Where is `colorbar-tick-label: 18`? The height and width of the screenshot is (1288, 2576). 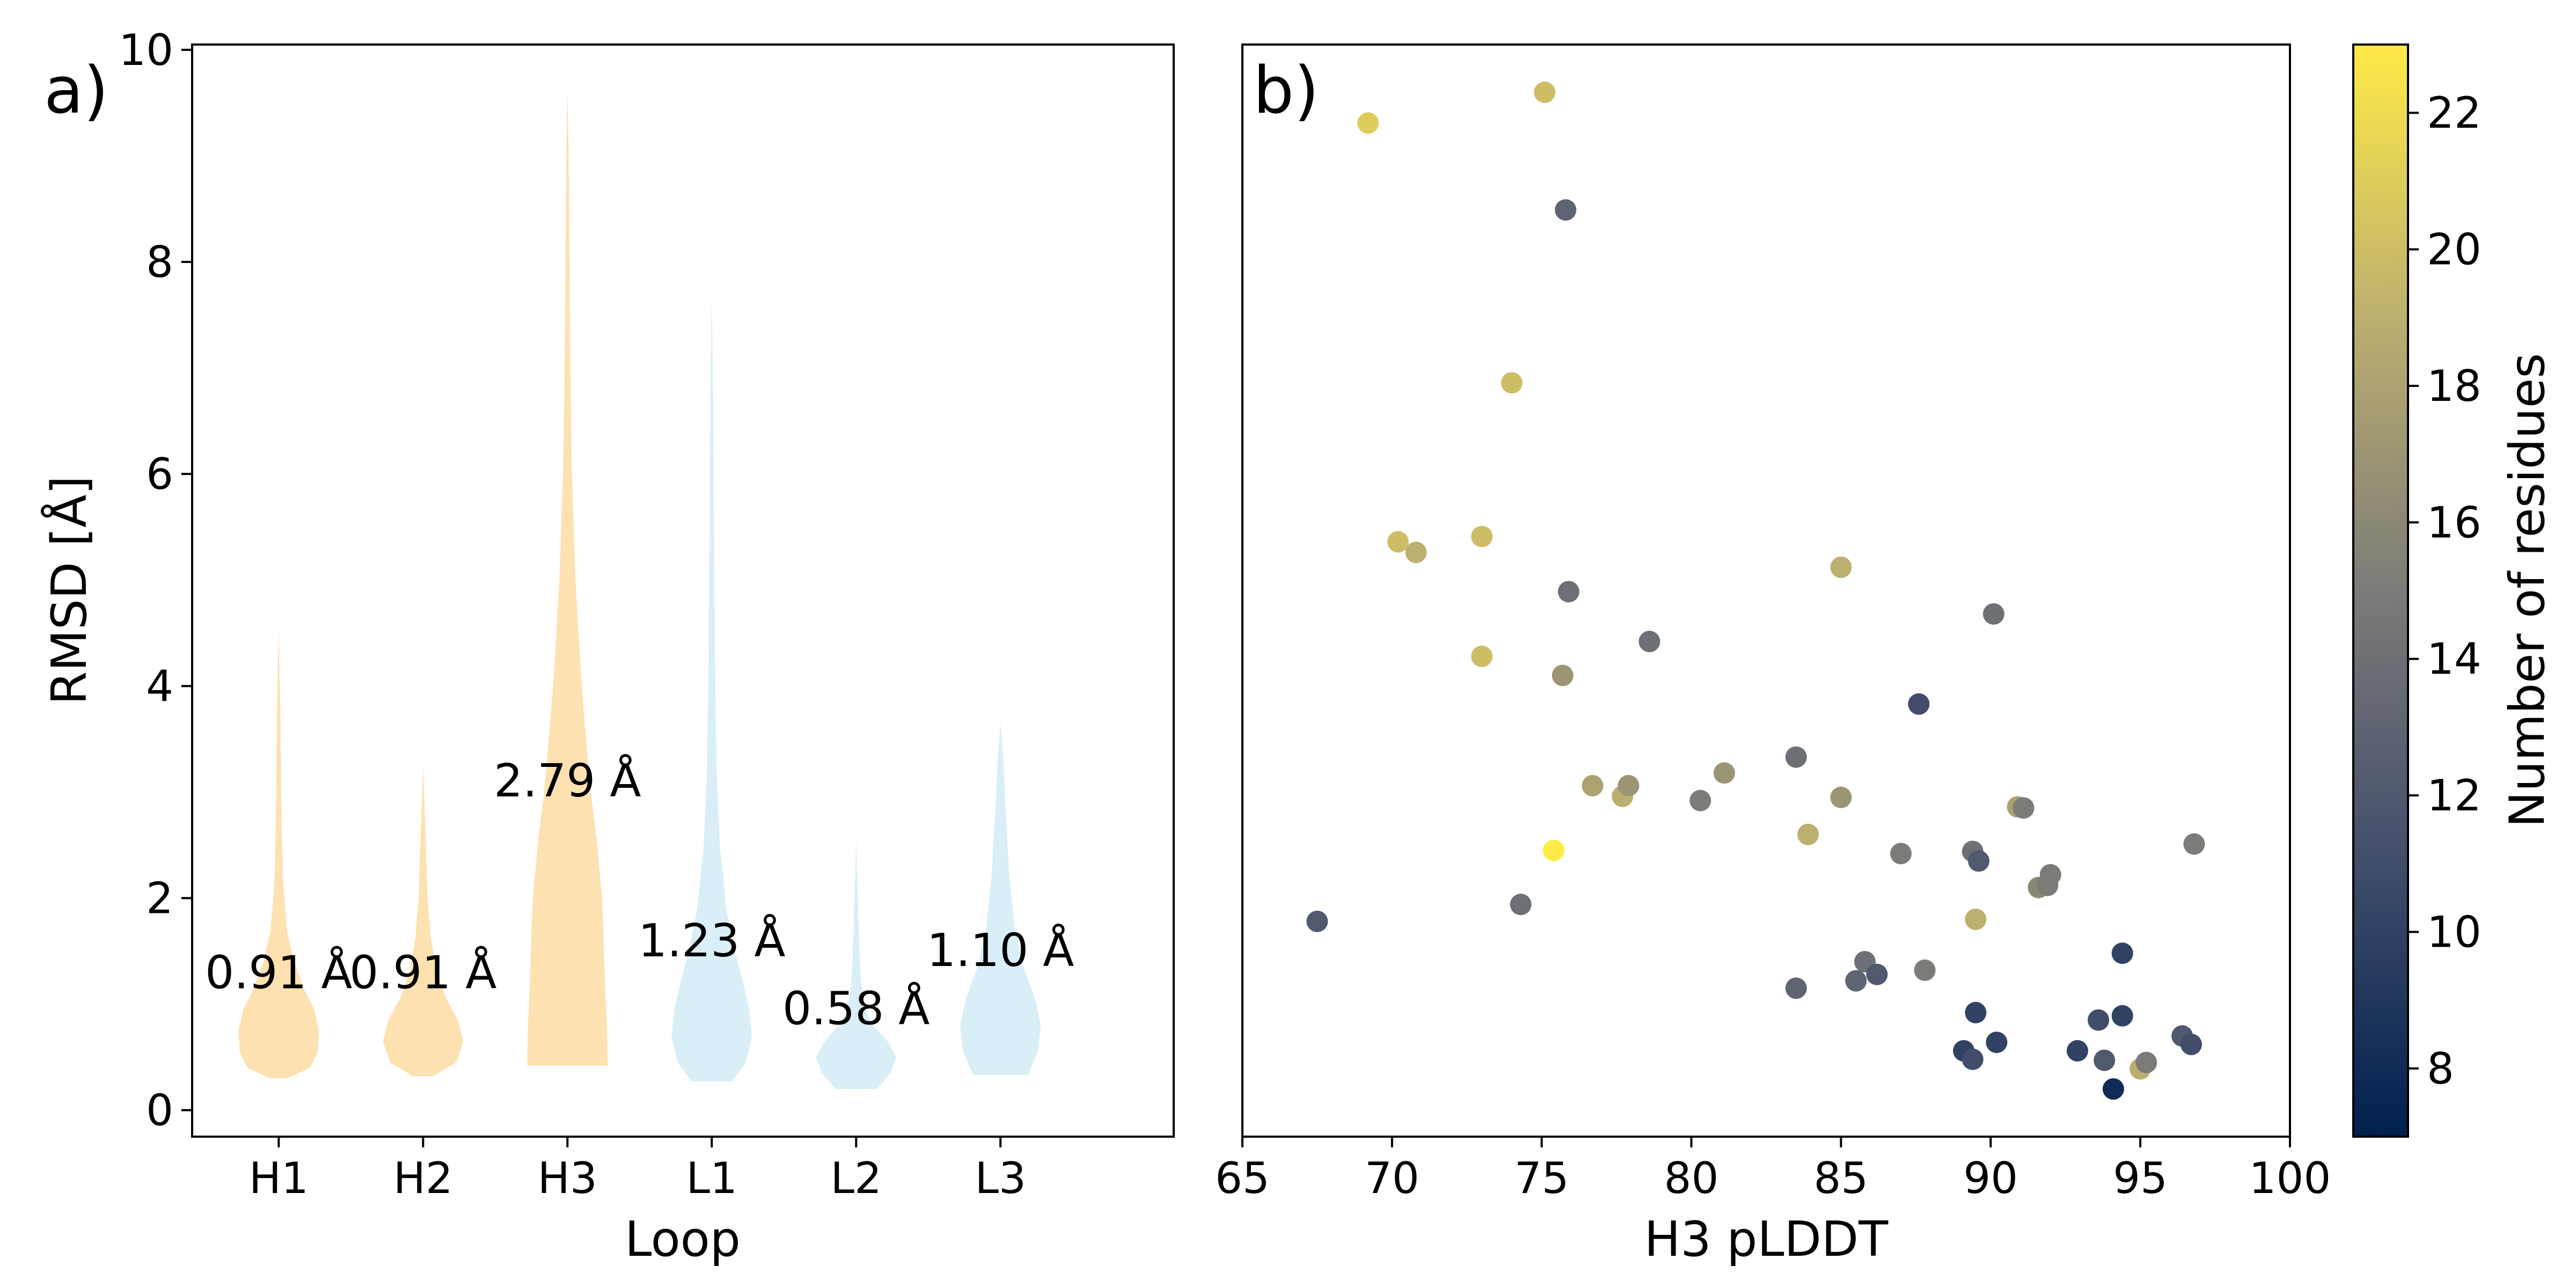 colorbar-tick-label: 18 is located at coordinates (2454, 386).